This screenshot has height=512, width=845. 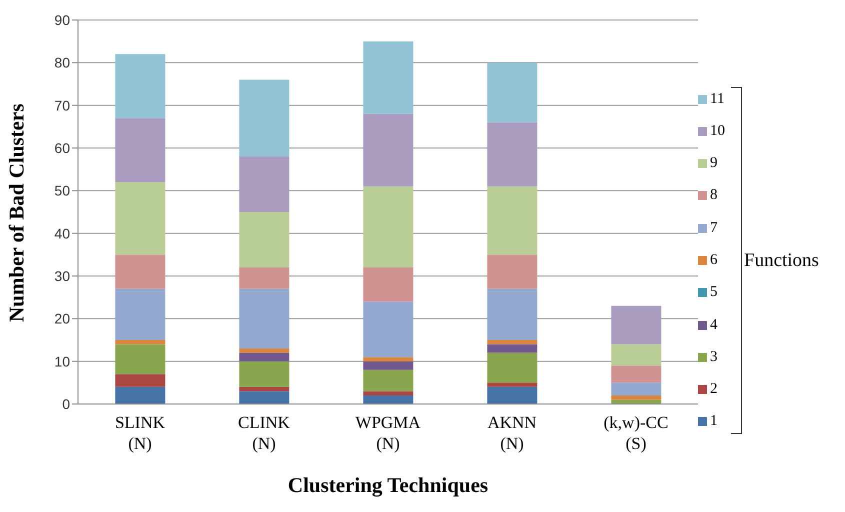 I want to click on legend-label: 3, so click(x=714, y=357).